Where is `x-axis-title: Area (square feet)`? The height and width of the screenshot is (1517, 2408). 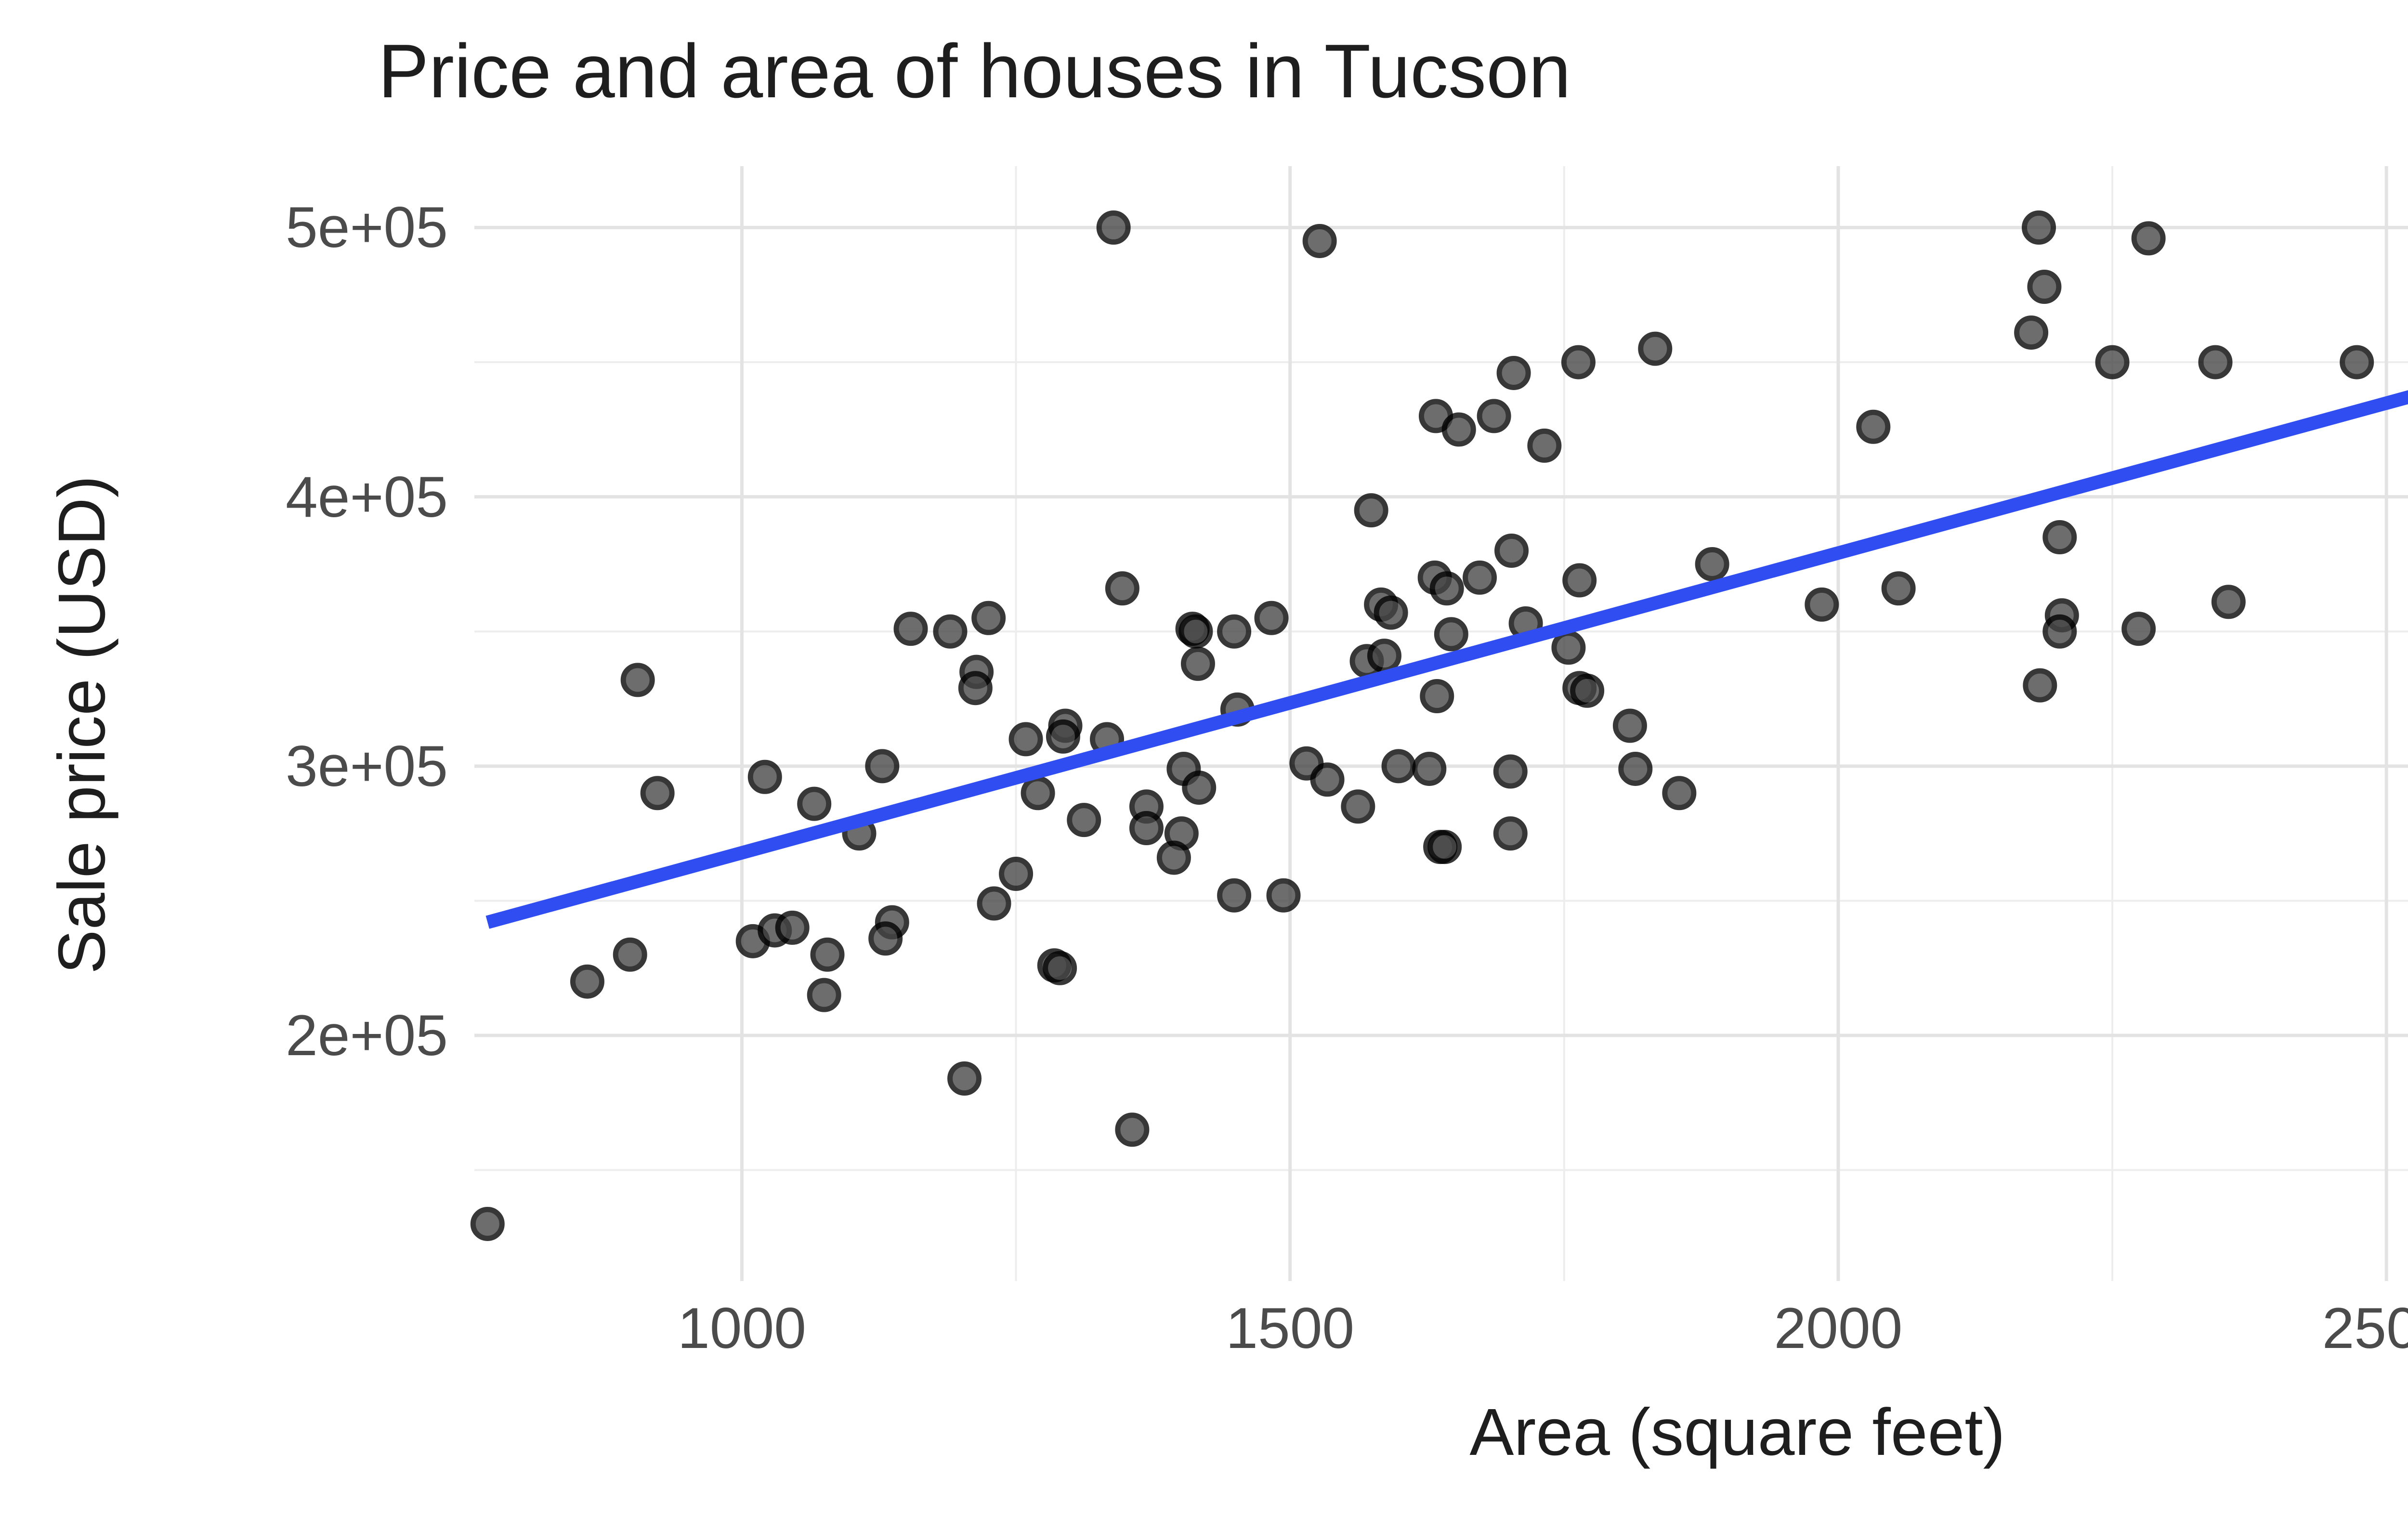
x-axis-title: Area (square feet) is located at coordinates (1737, 1432).